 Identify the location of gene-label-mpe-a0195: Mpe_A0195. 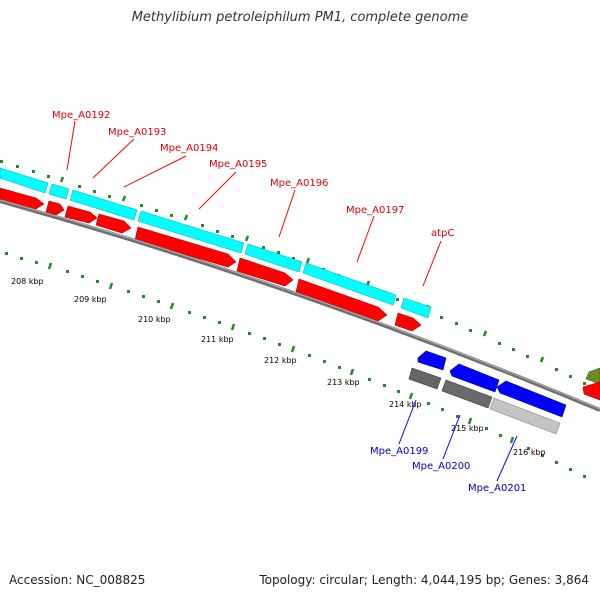
(238, 164).